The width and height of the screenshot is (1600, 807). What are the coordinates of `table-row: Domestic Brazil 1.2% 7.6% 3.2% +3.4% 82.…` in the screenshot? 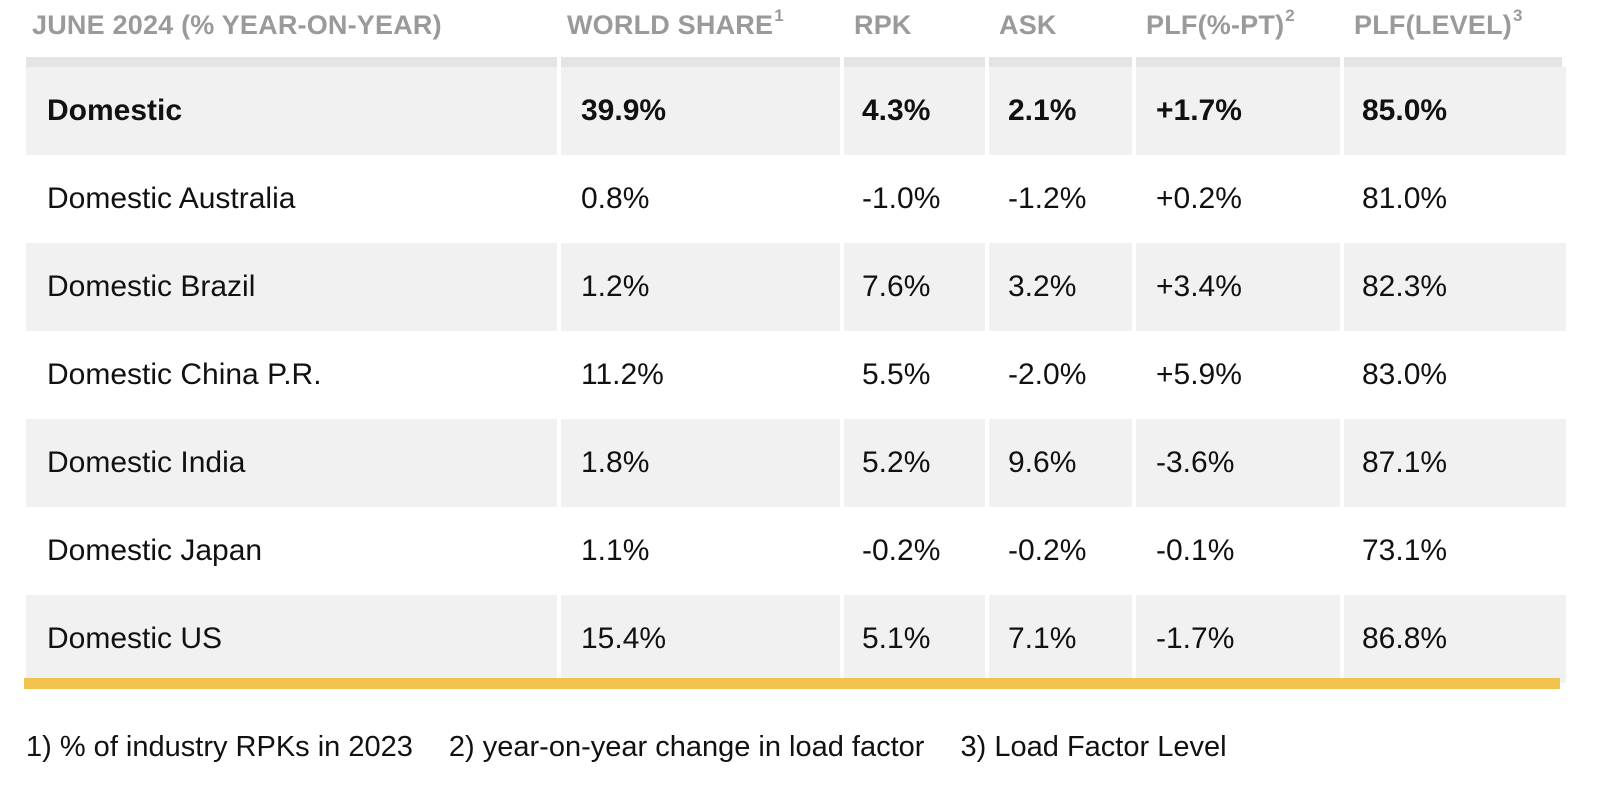 It's located at (810, 287).